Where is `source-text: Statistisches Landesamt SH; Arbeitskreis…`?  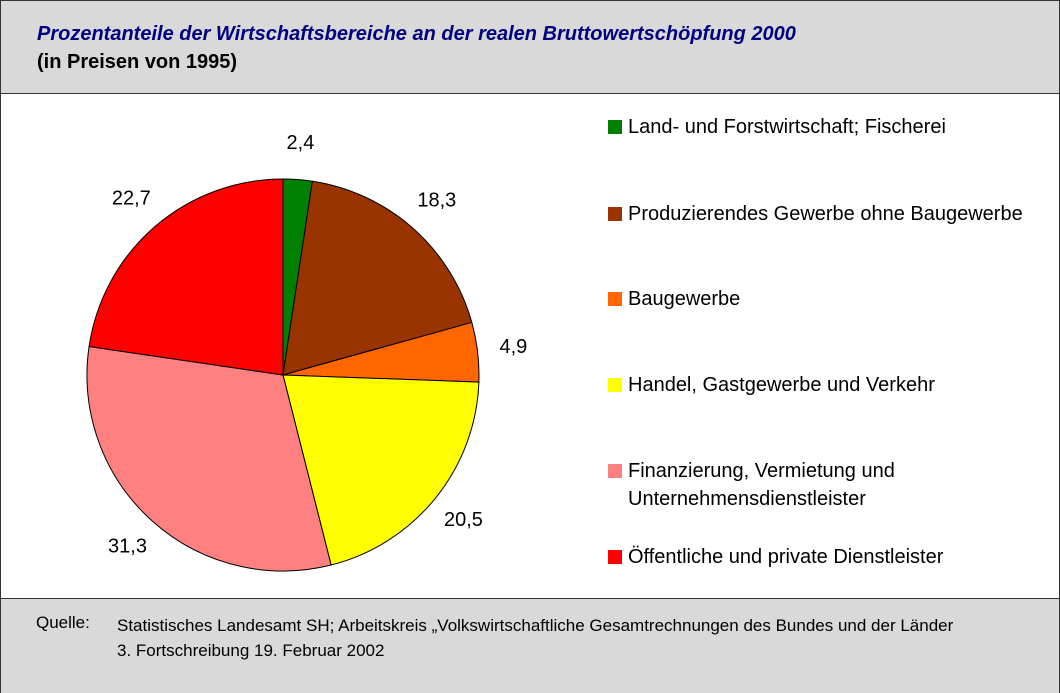 source-text: Statistisches Landesamt SH; Arbeitskreis… is located at coordinates (537, 638).